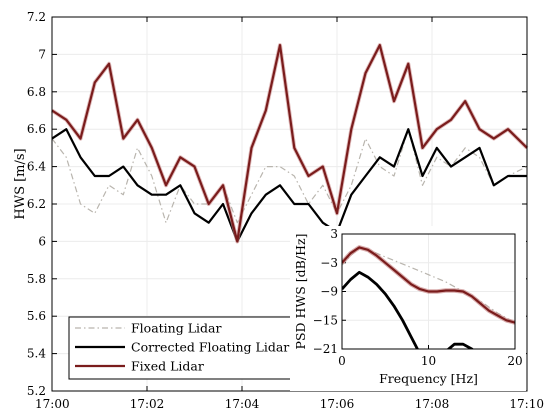 This screenshot has width=550, height=416. What do you see at coordinates (329, 263) in the screenshot?
I see `inset-y-tick-label: −3` at bounding box center [329, 263].